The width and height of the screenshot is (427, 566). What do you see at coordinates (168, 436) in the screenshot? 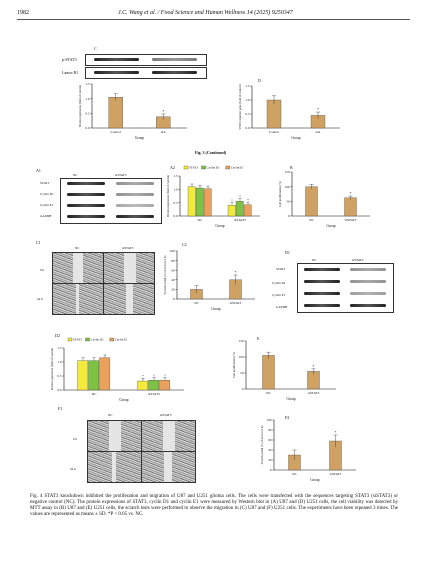
I see `scratch-image-f1-si-0h` at bounding box center [168, 436].